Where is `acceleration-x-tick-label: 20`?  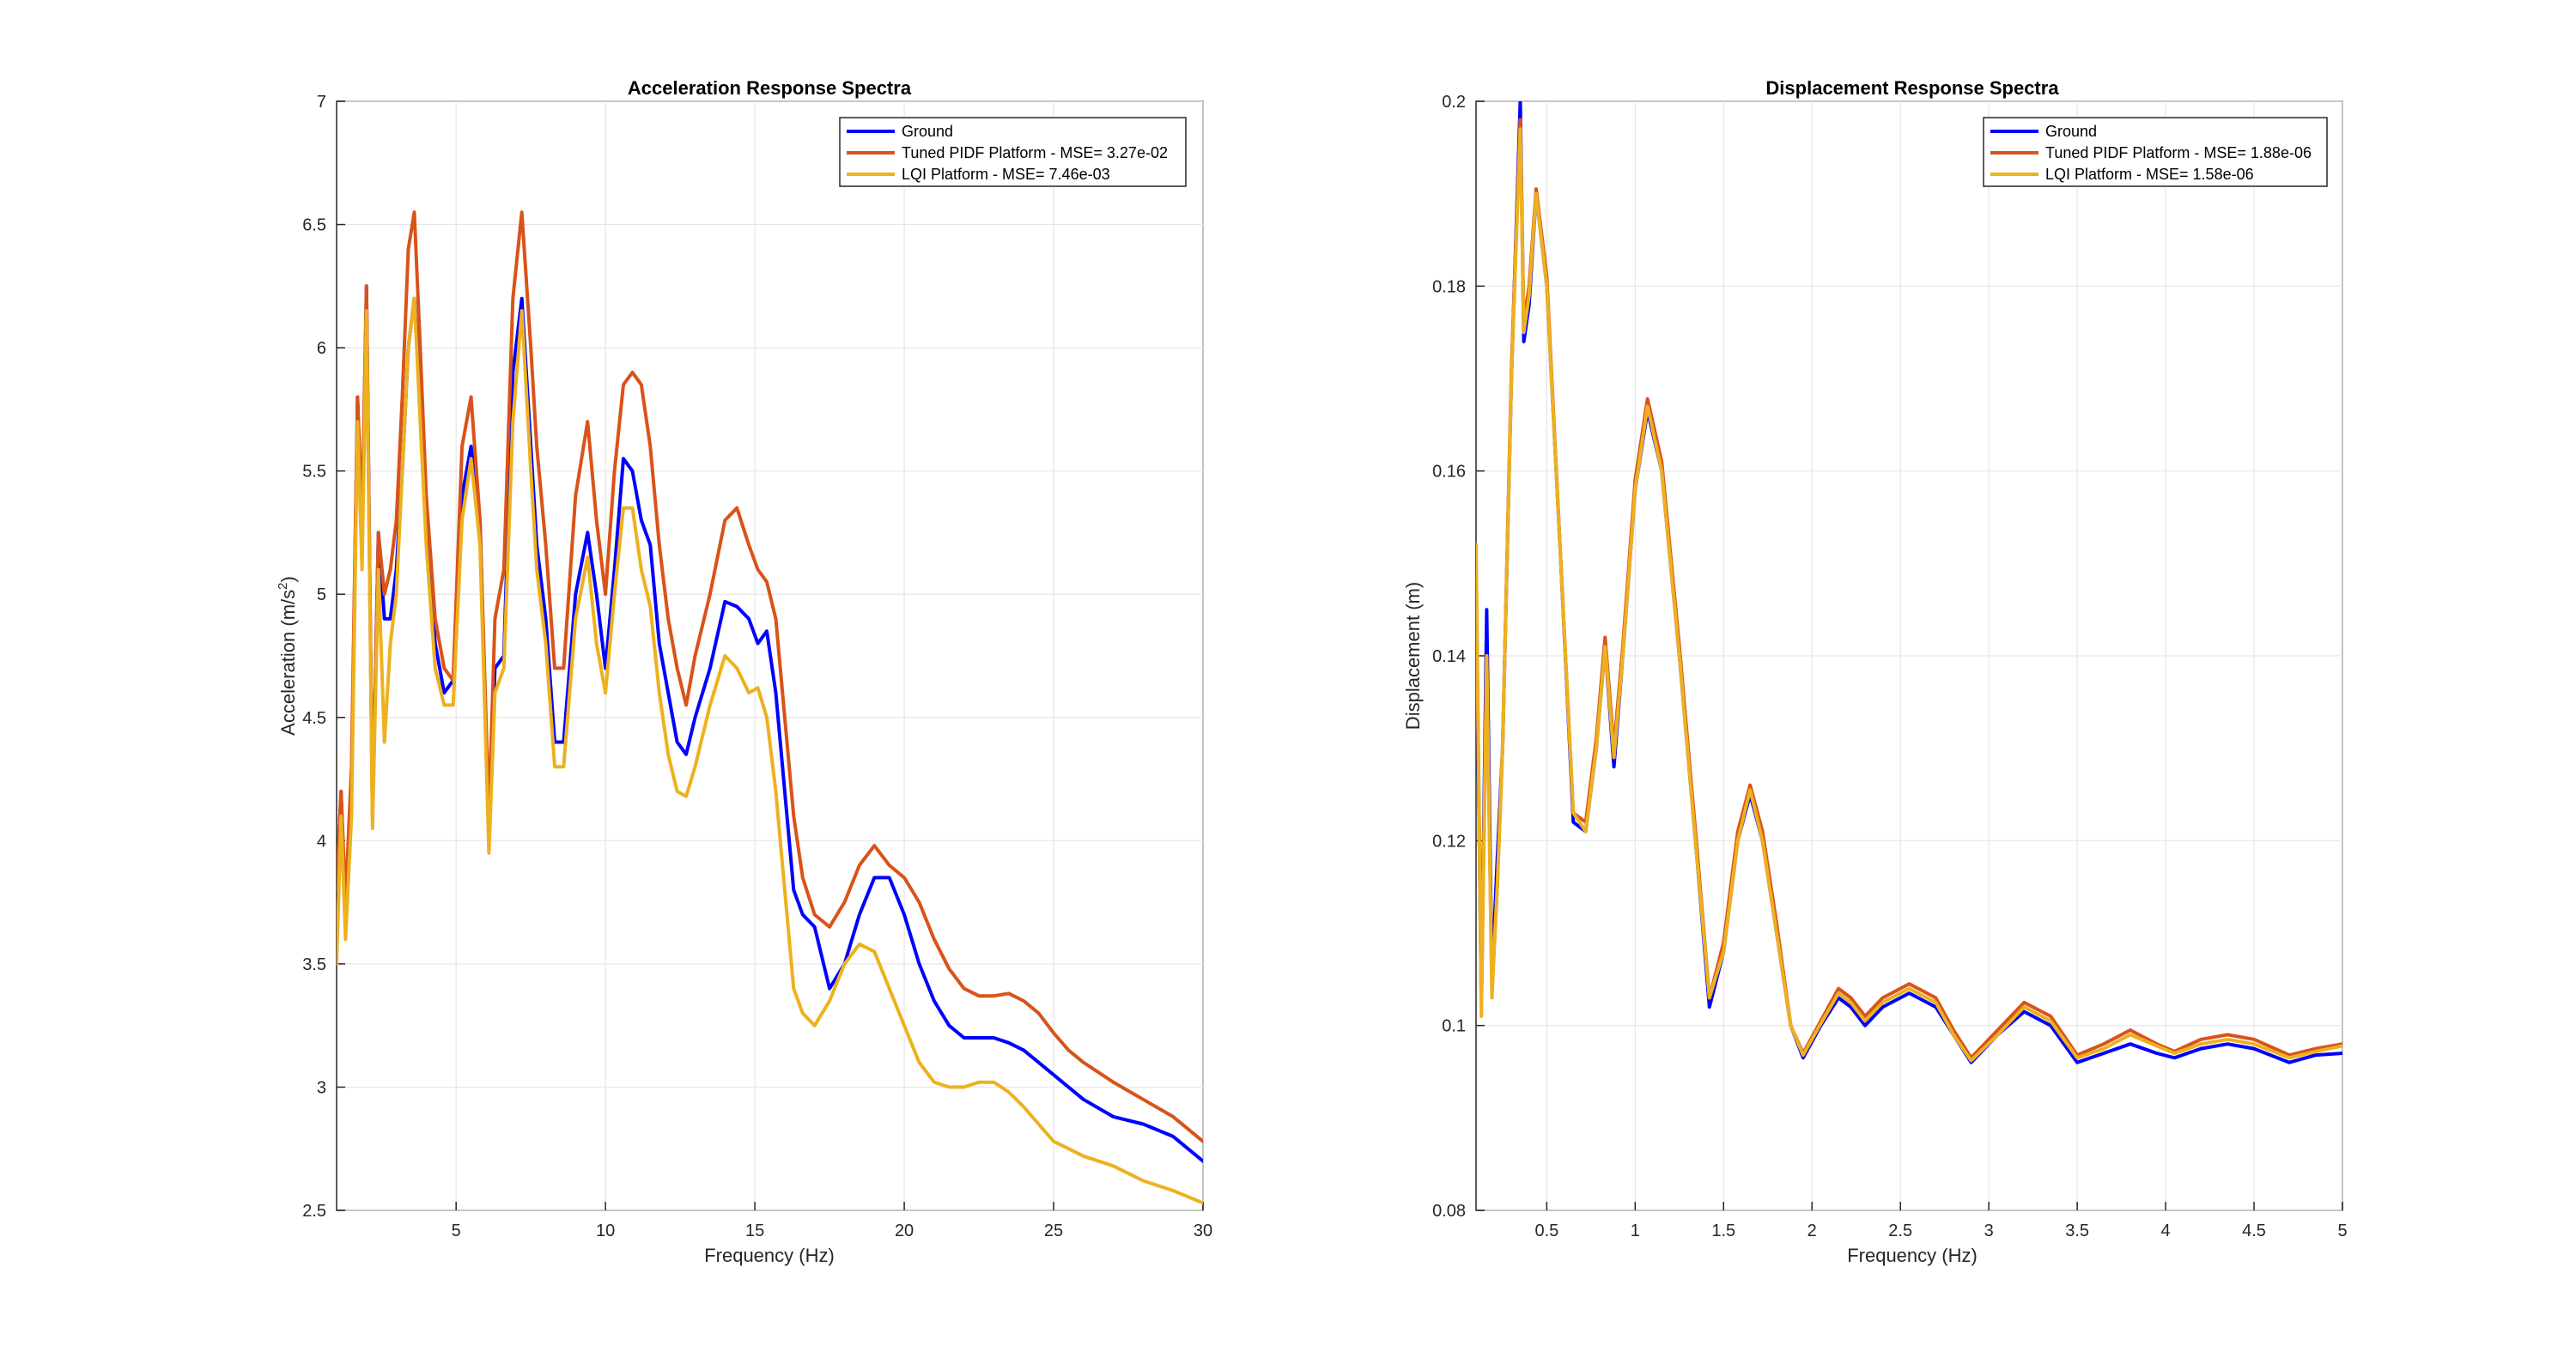 acceleration-x-tick-label: 20 is located at coordinates (904, 1231).